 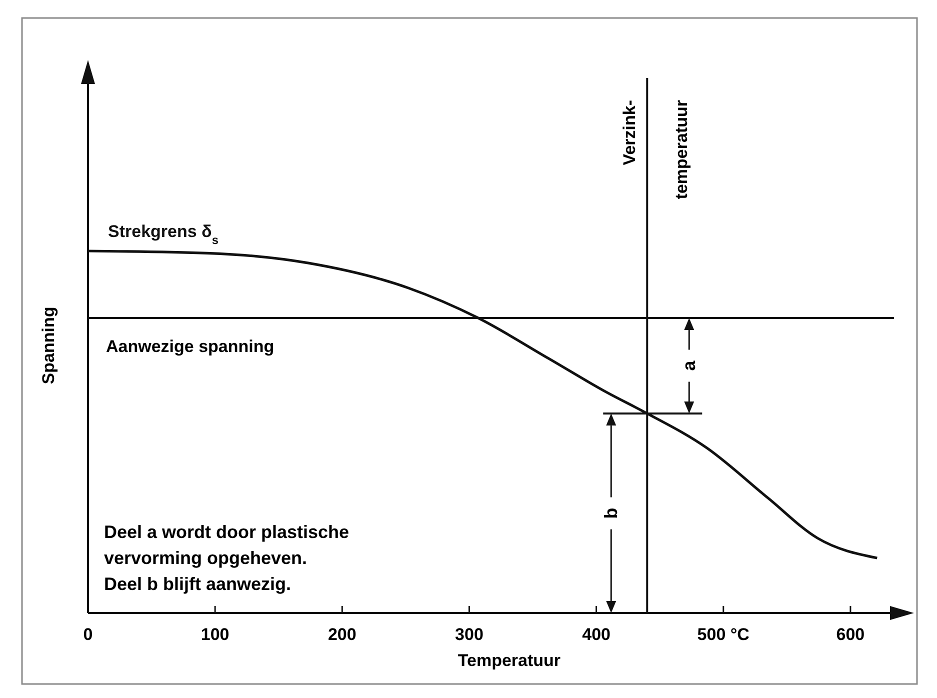 What do you see at coordinates (88, 634) in the screenshot?
I see `x-tick-label: 0` at bounding box center [88, 634].